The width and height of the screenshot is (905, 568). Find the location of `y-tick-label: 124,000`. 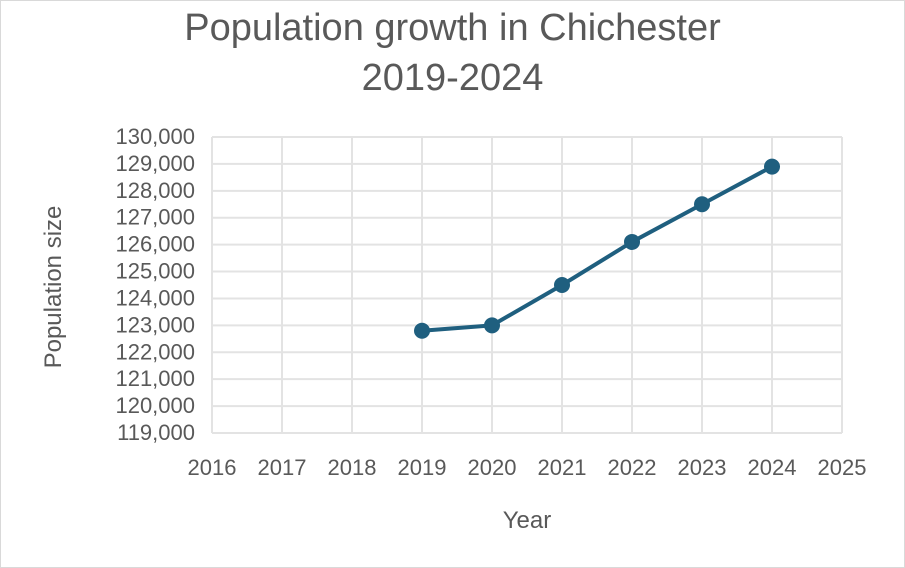

y-tick-label: 124,000 is located at coordinates (155, 297).